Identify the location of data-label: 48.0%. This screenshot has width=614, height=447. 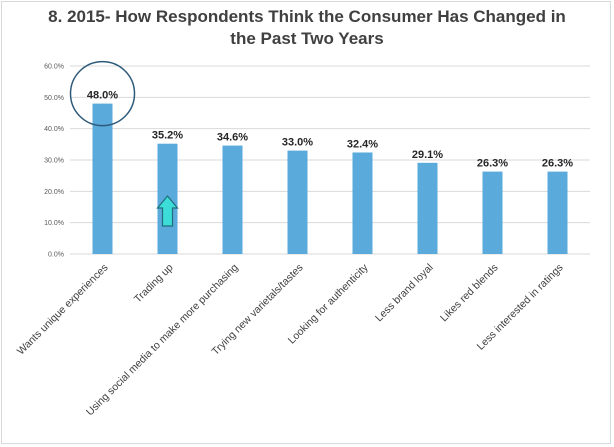
(102, 96).